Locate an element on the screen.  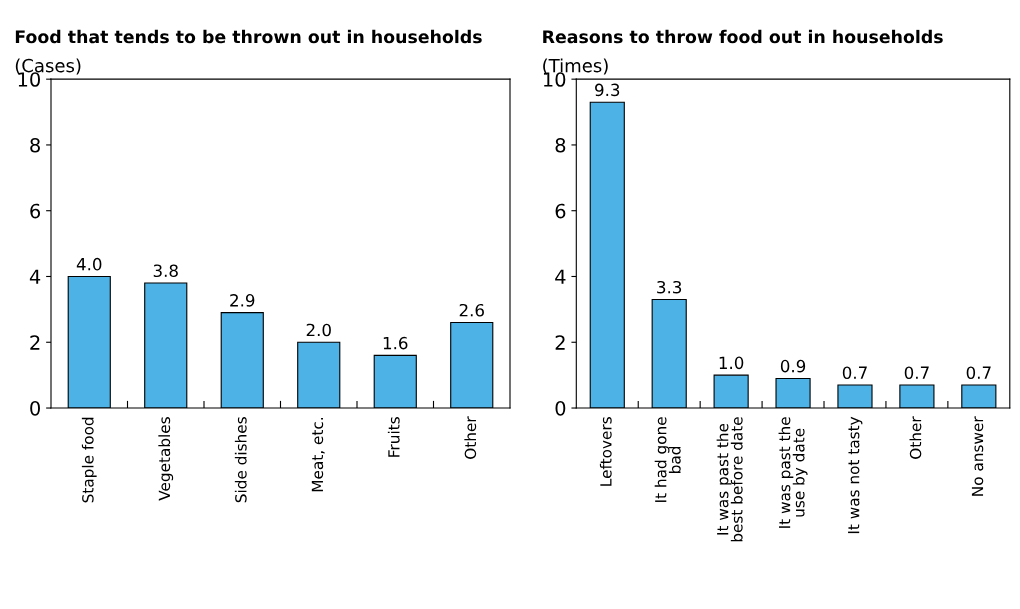
x-tick-label: Vegetables is located at coordinates (166, 459).